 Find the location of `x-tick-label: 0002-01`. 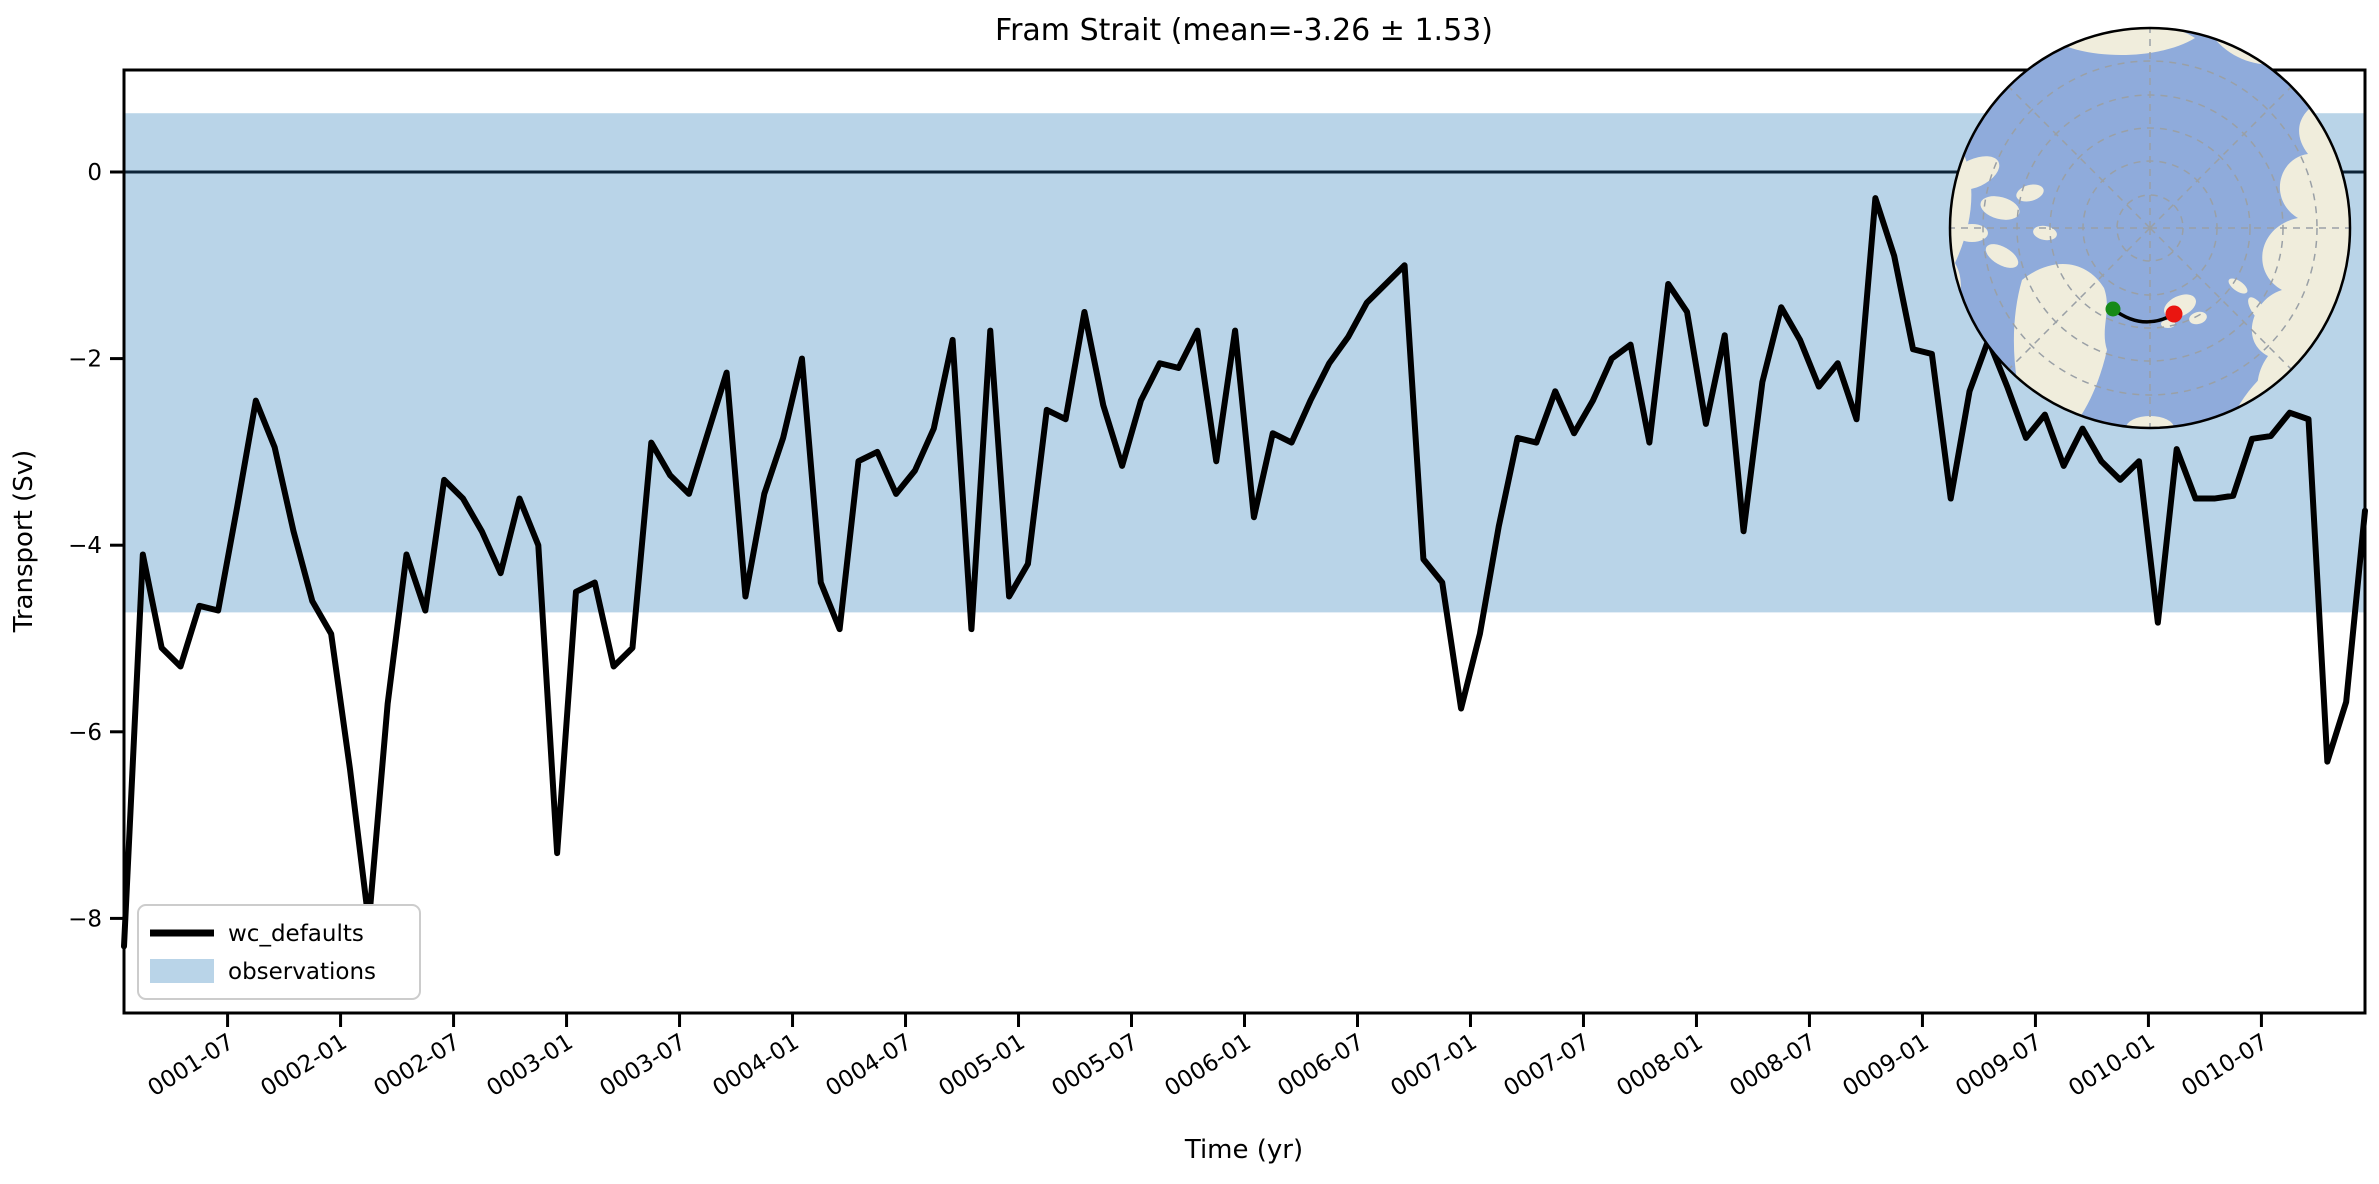

x-tick-label: 0002-01 is located at coordinates (303, 1065).